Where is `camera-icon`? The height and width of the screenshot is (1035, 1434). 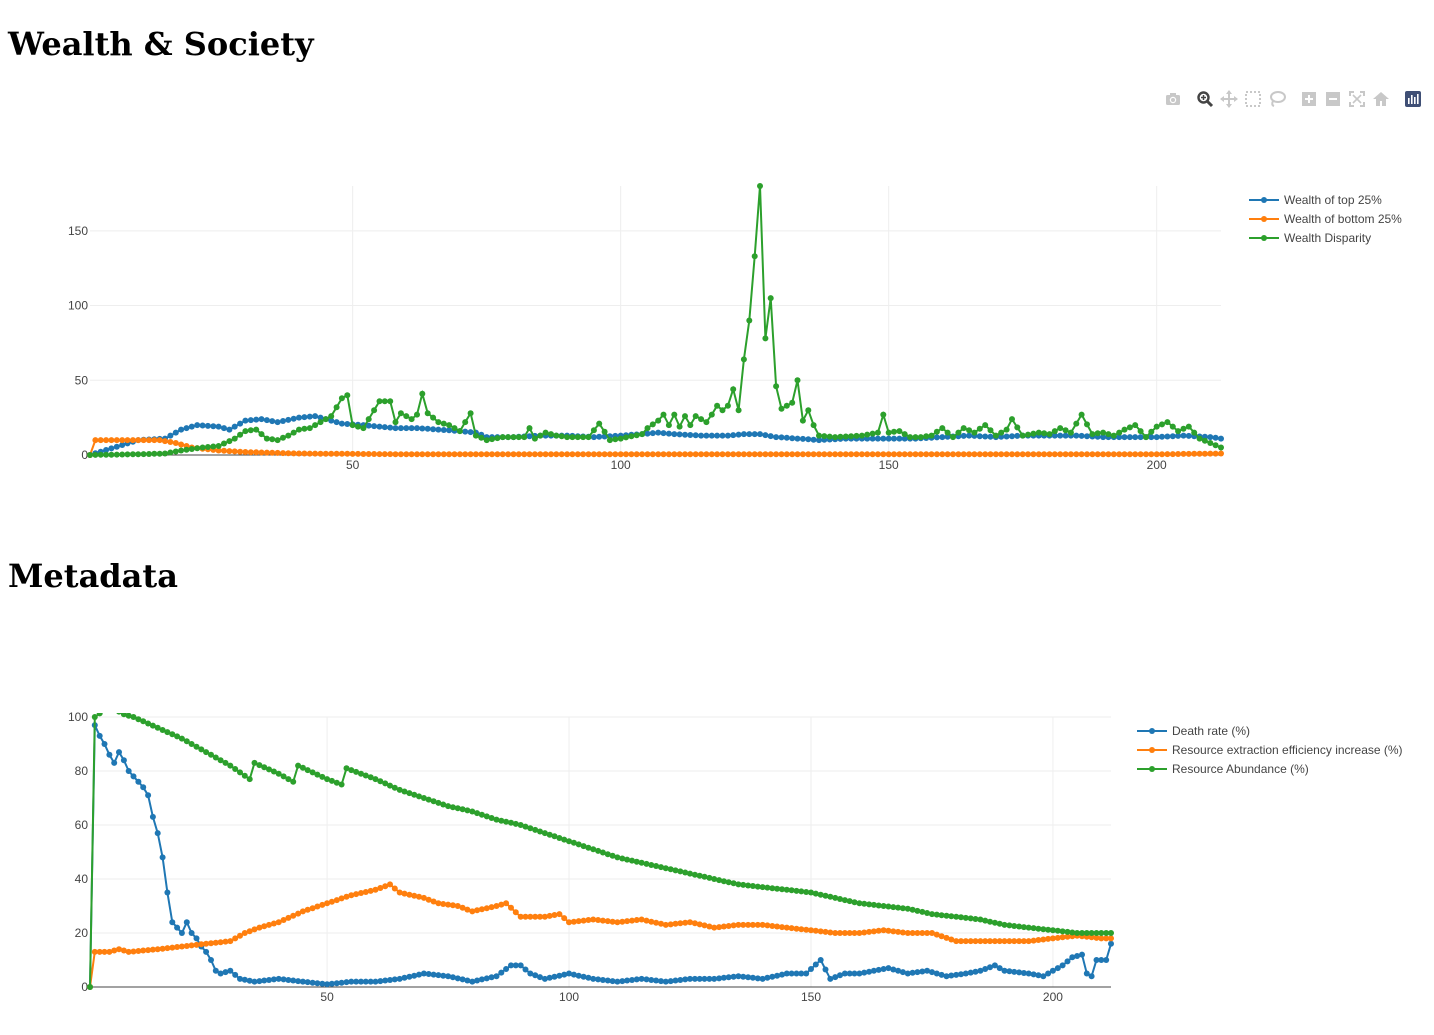
camera-icon is located at coordinates (1173, 99).